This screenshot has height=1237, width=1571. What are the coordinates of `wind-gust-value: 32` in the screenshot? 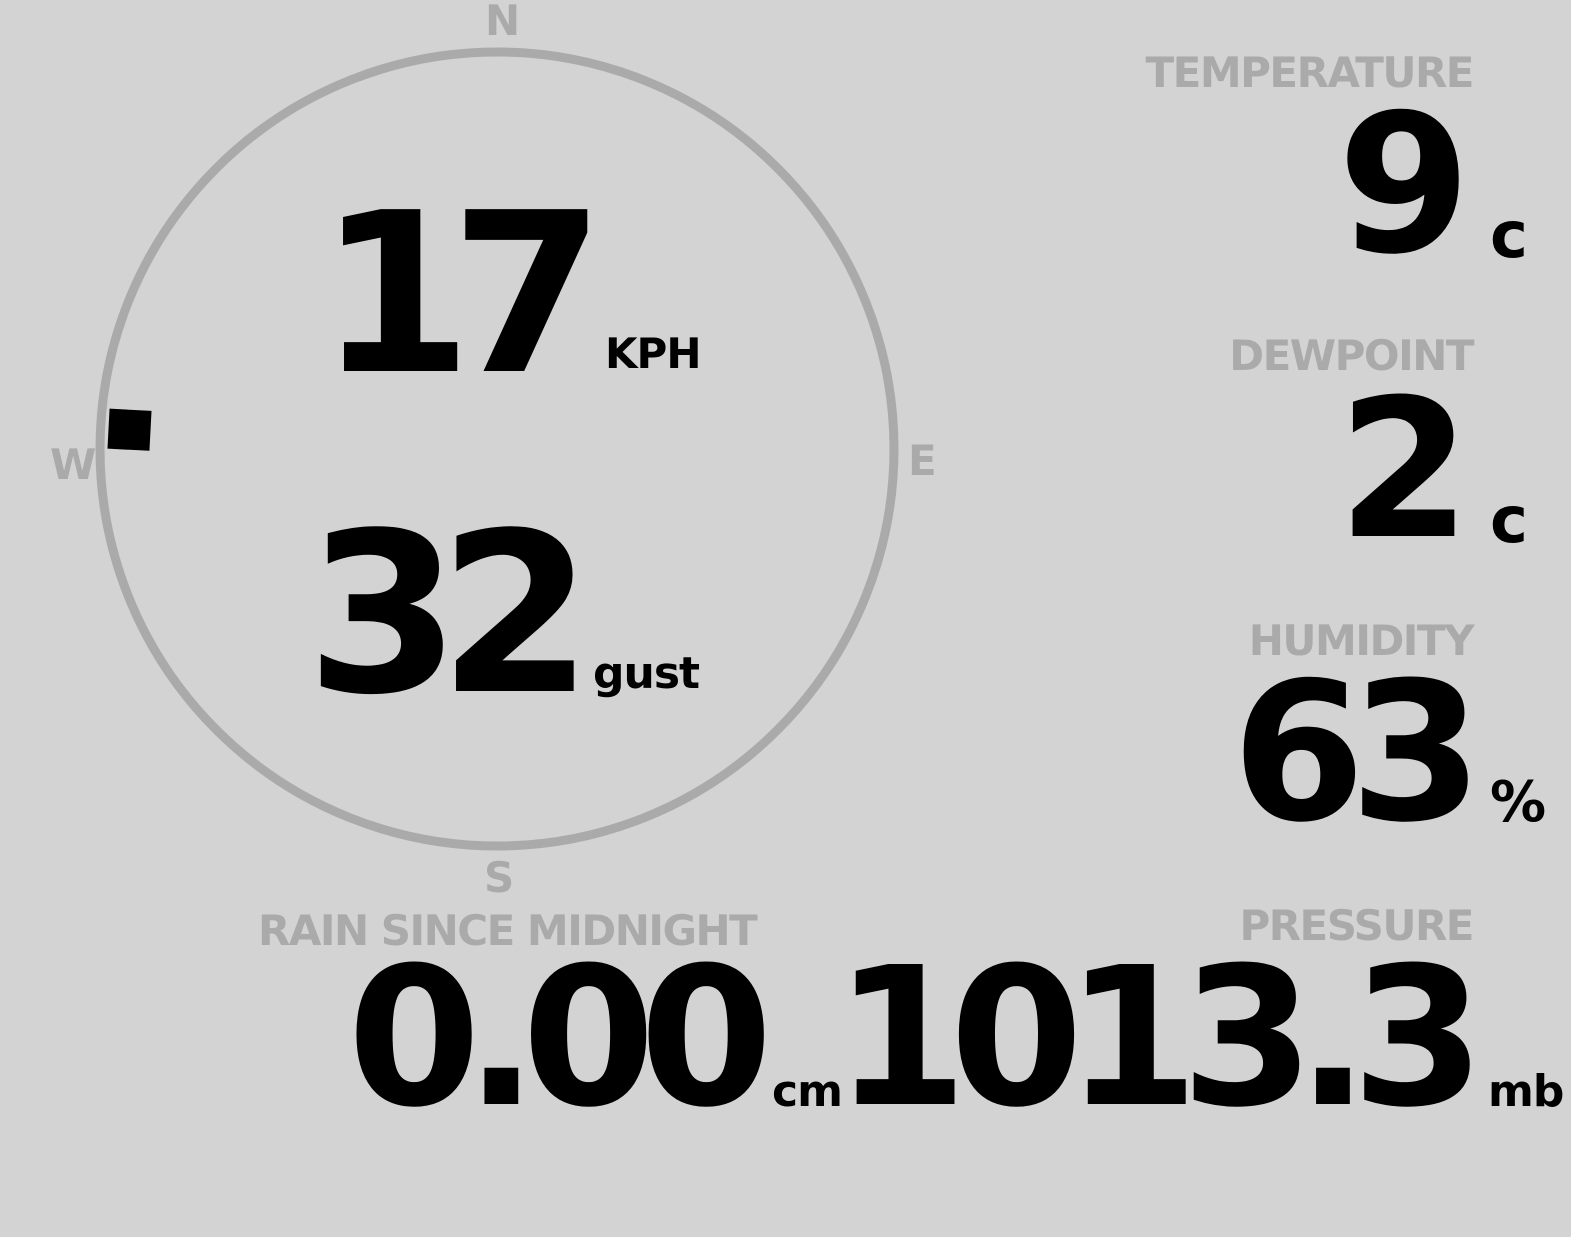 It's located at (449, 615).